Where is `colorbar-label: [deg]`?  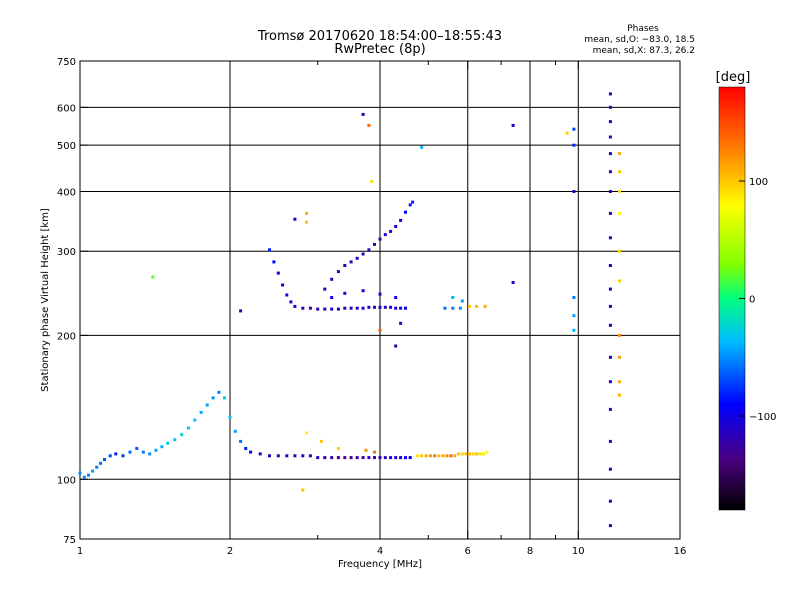
colorbar-label: [deg] is located at coordinates (733, 77).